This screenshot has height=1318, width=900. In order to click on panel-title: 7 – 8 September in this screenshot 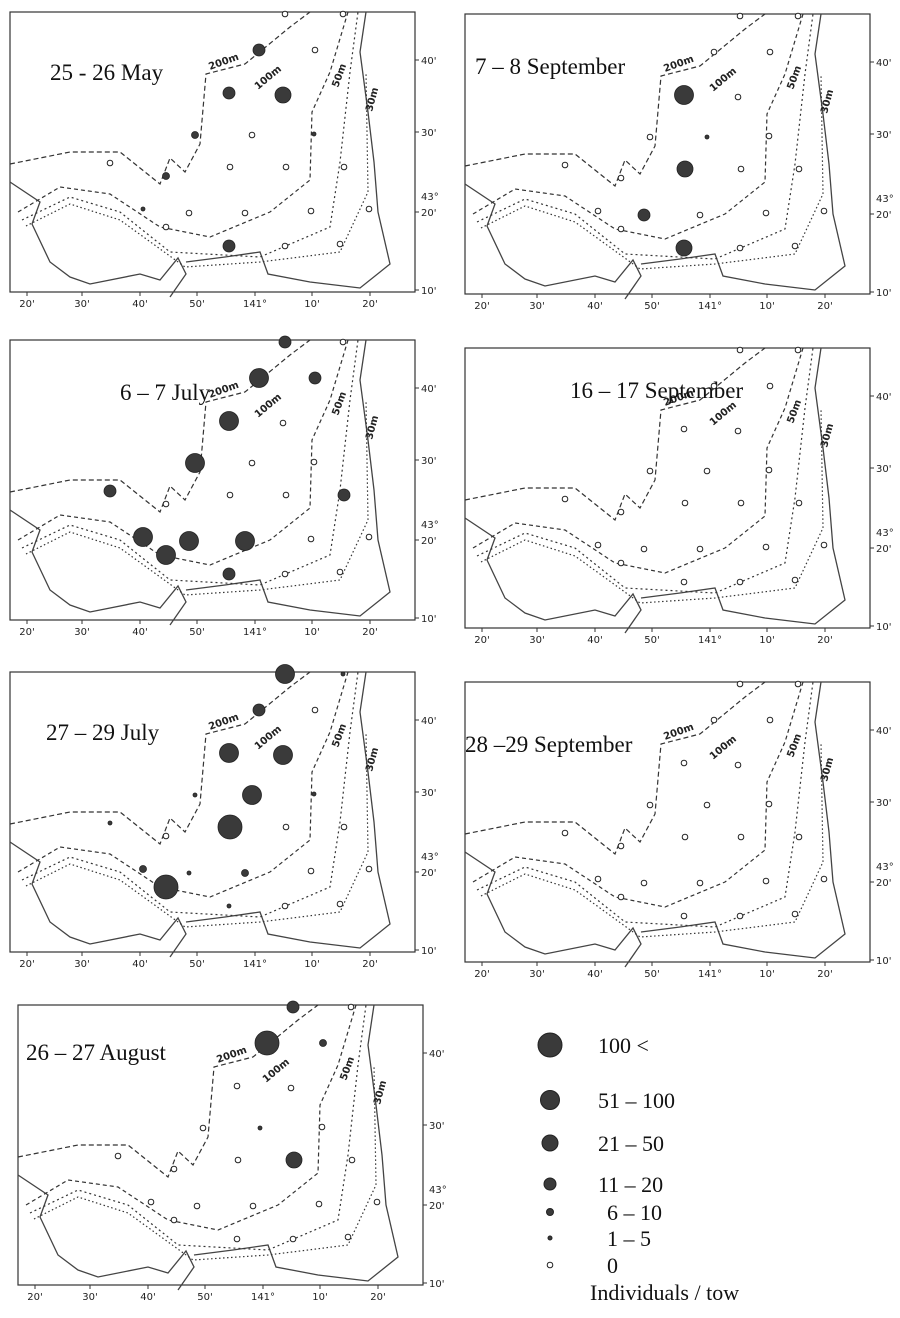, I will do `click(550, 66)`.